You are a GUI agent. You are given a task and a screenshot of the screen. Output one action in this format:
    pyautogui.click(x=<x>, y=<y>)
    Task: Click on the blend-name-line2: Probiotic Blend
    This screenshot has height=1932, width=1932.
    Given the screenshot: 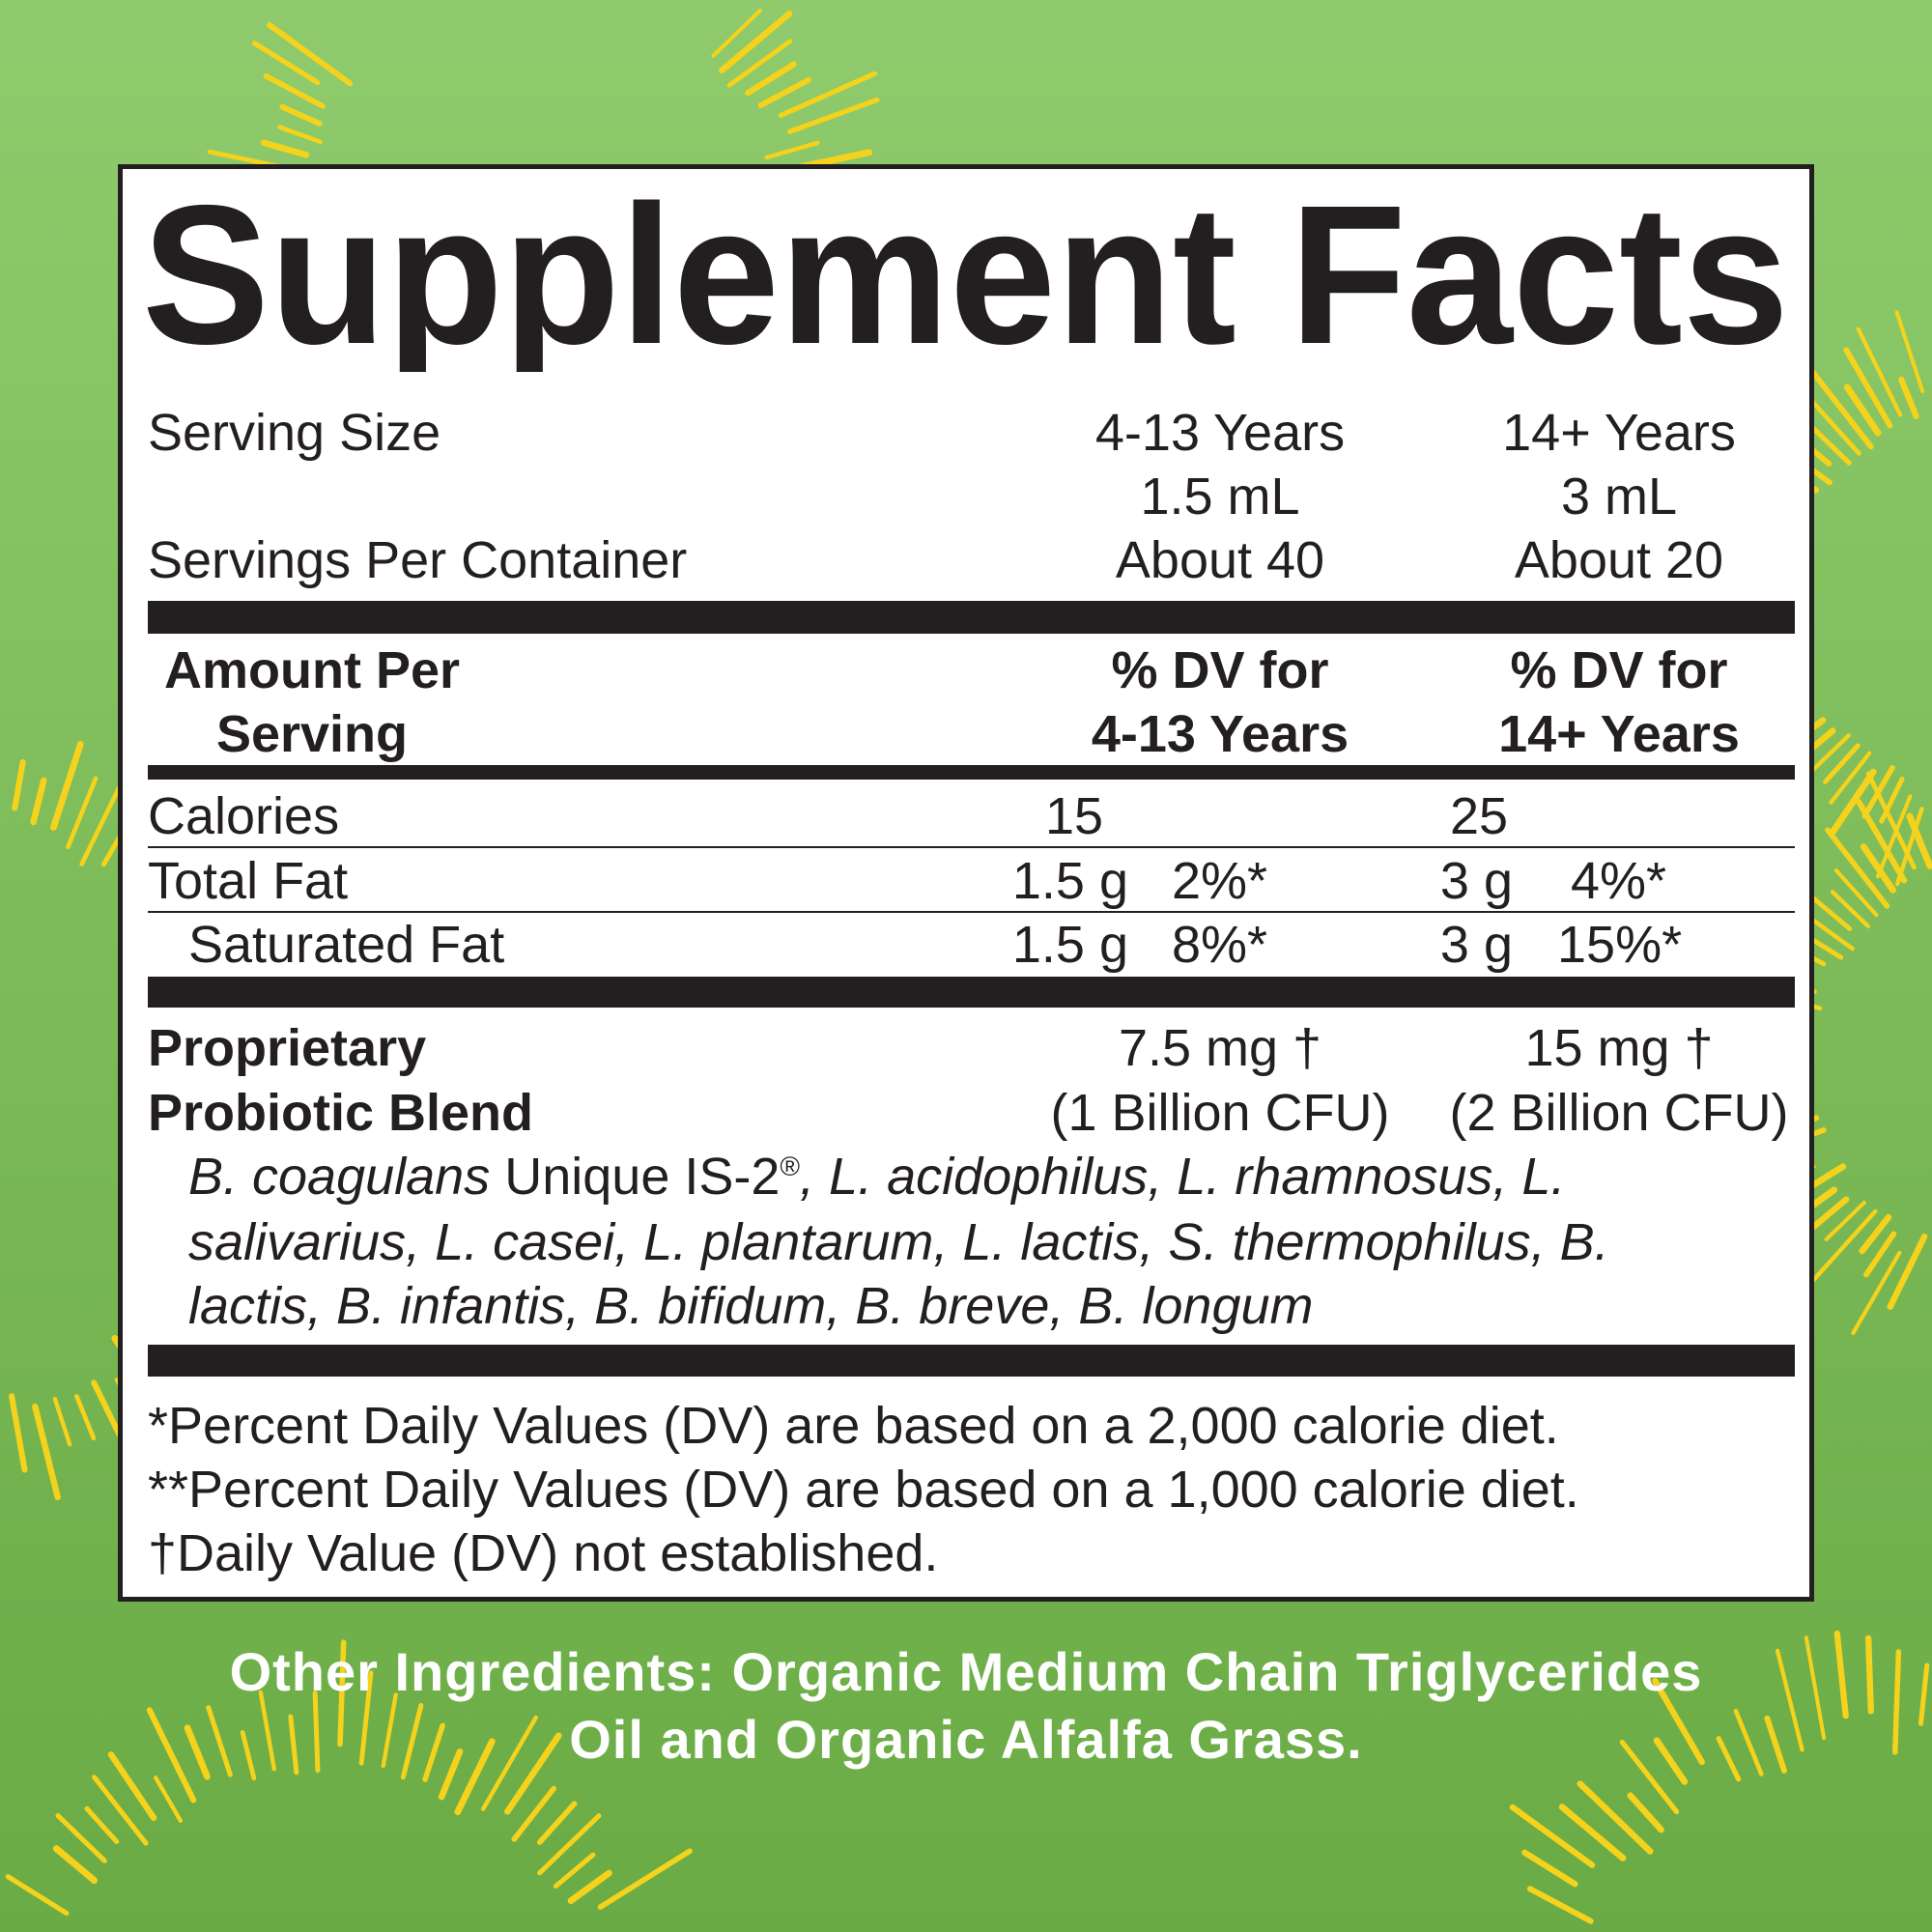 What is the action you would take?
    pyautogui.click(x=341, y=1113)
    